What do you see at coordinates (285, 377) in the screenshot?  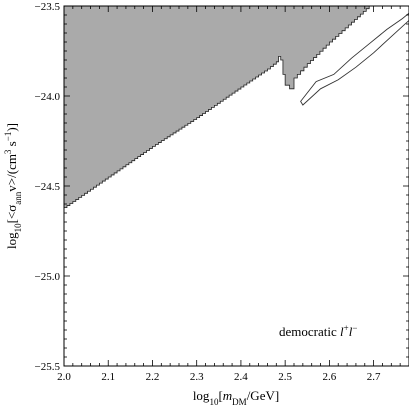 I see `x-tick-label: 2.5` at bounding box center [285, 377].